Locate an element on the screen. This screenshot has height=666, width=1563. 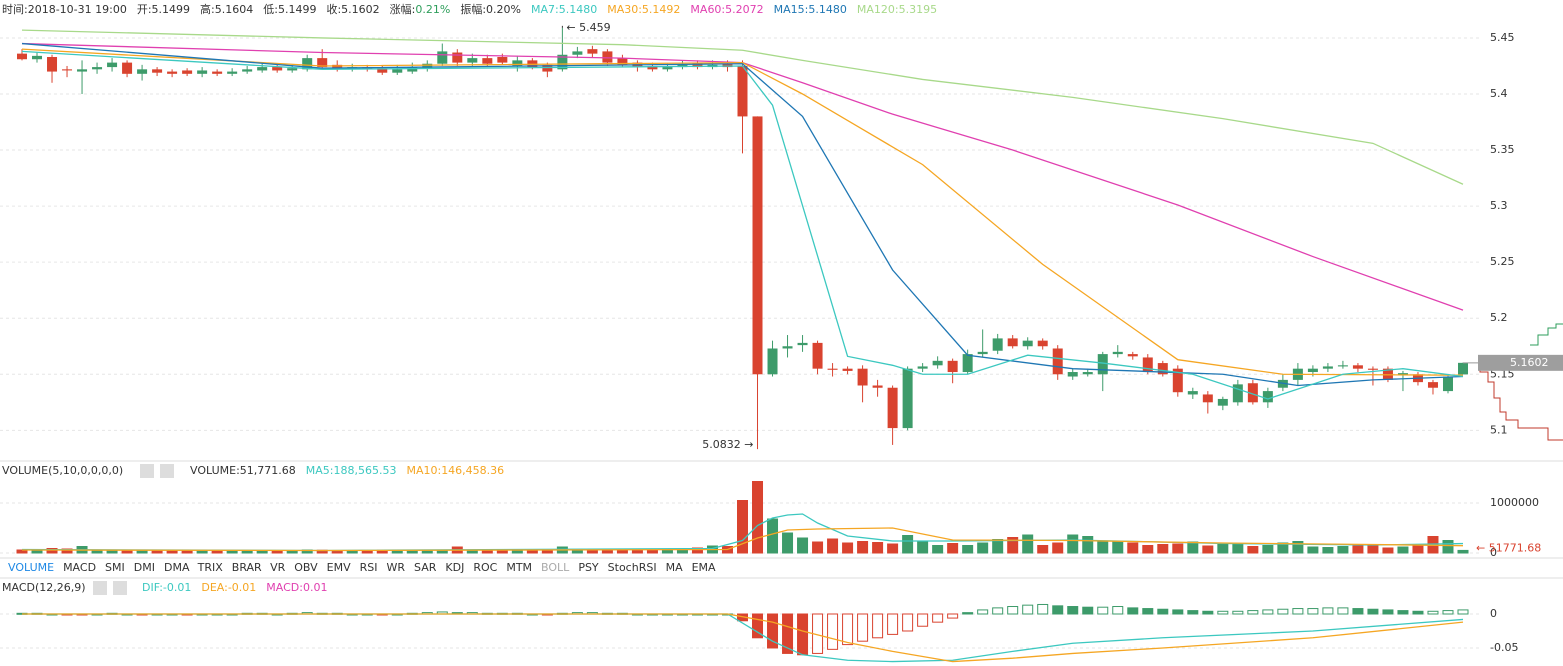
y-tick-label: -0.05 is located at coordinates (1504, 647).